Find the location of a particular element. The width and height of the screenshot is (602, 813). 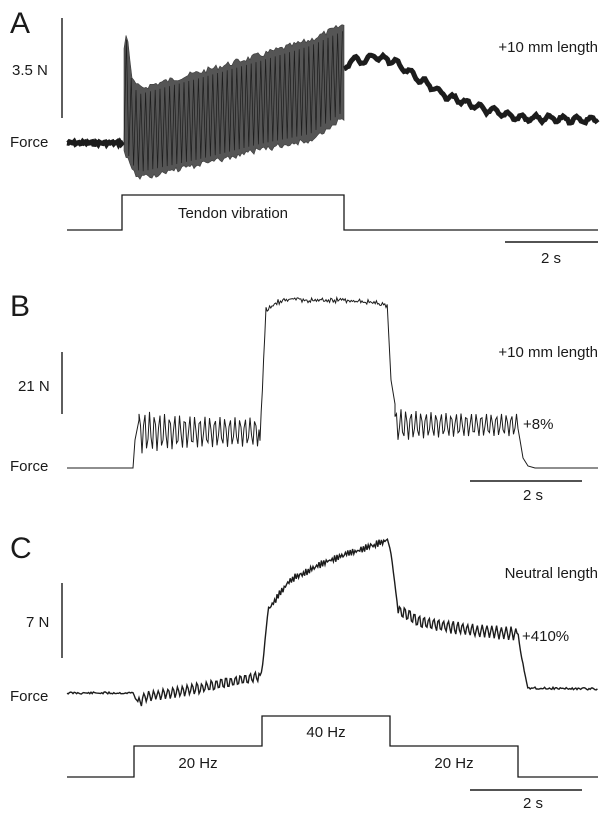

panel-a-stimulus-label: Tendon vibration is located at coordinates (233, 213).